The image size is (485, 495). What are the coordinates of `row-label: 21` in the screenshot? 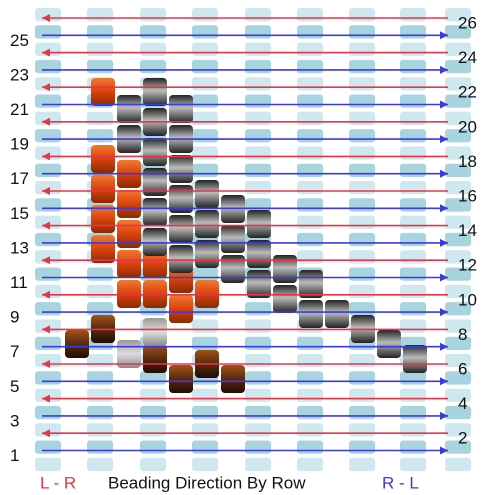 It's located at (19, 109).